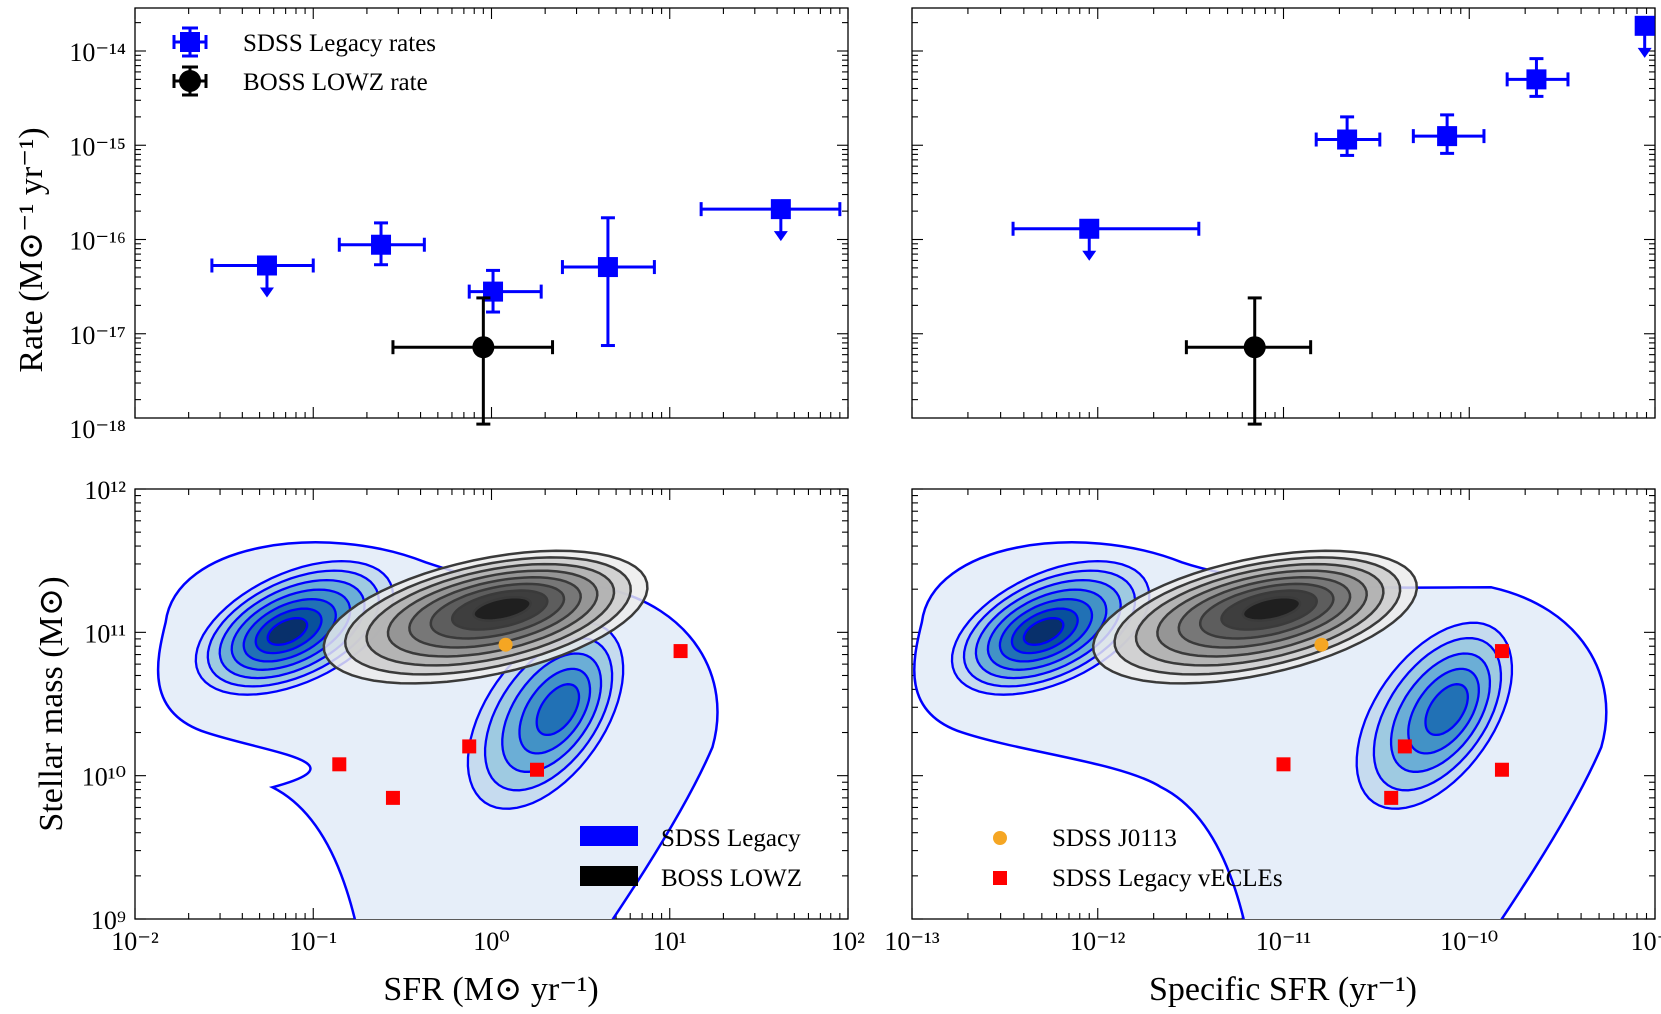 The image size is (1661, 1014). What do you see at coordinates (437, 730) in the screenshot?
I see `contour-group` at bounding box center [437, 730].